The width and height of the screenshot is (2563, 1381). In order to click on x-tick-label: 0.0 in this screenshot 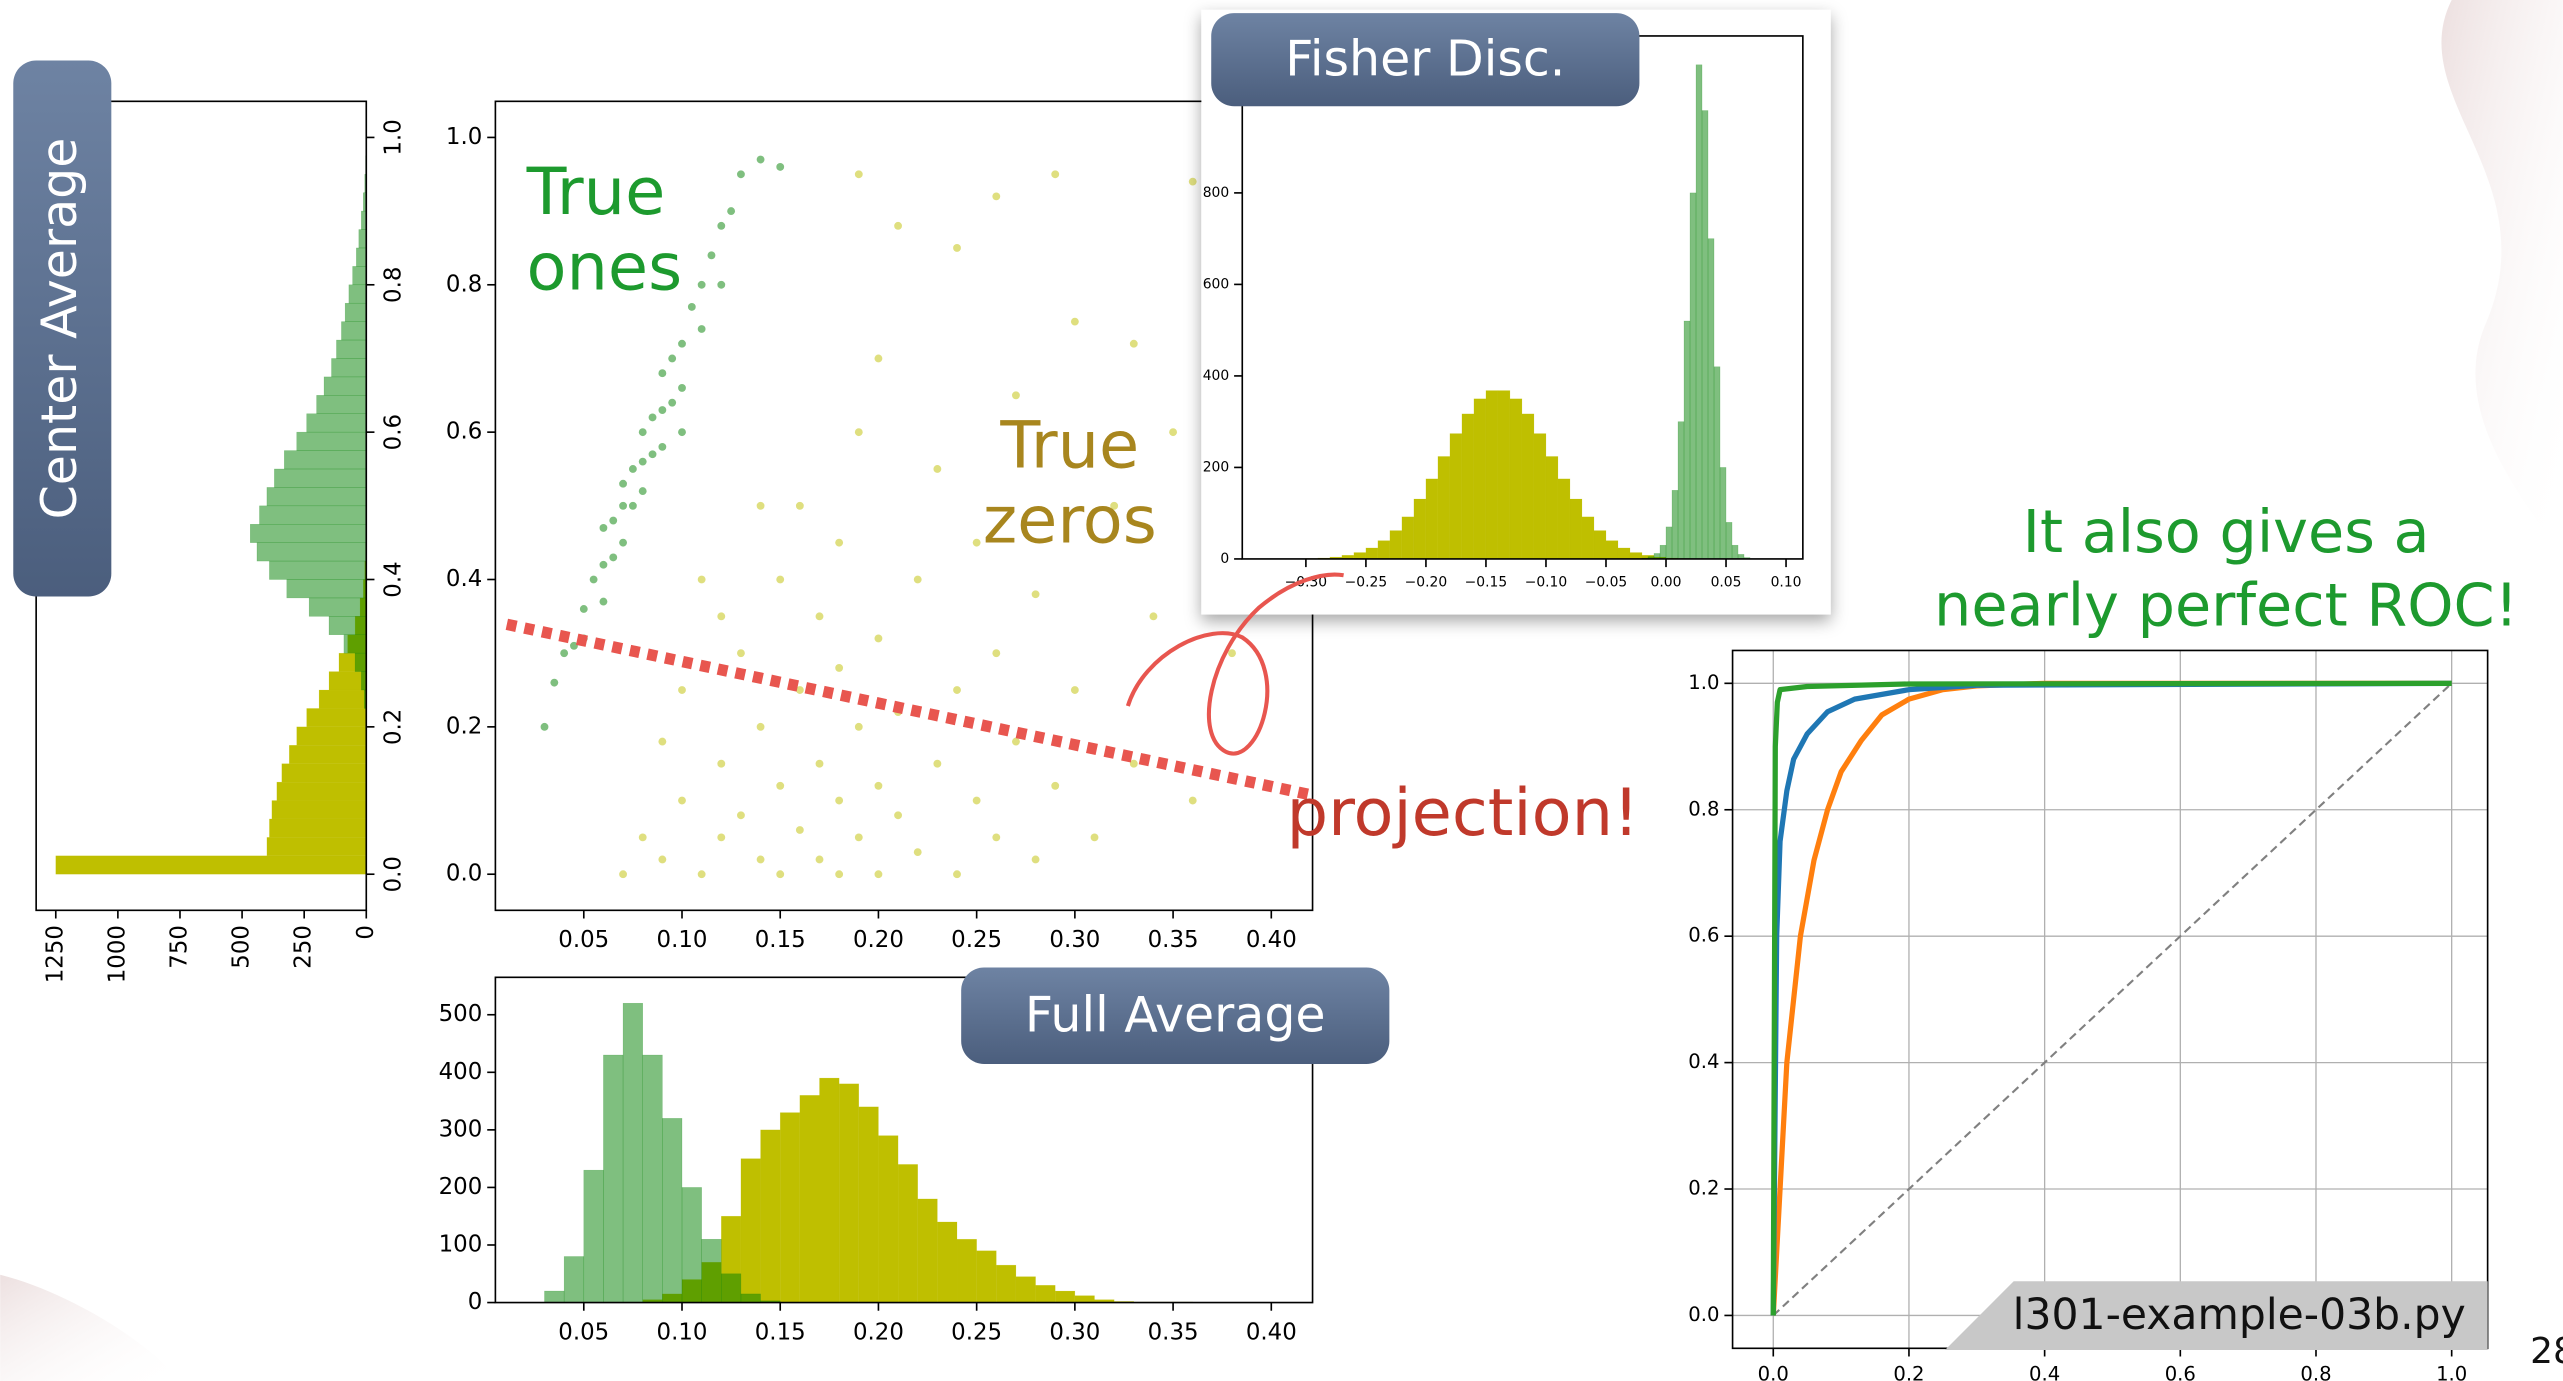, I will do `click(1773, 1372)`.